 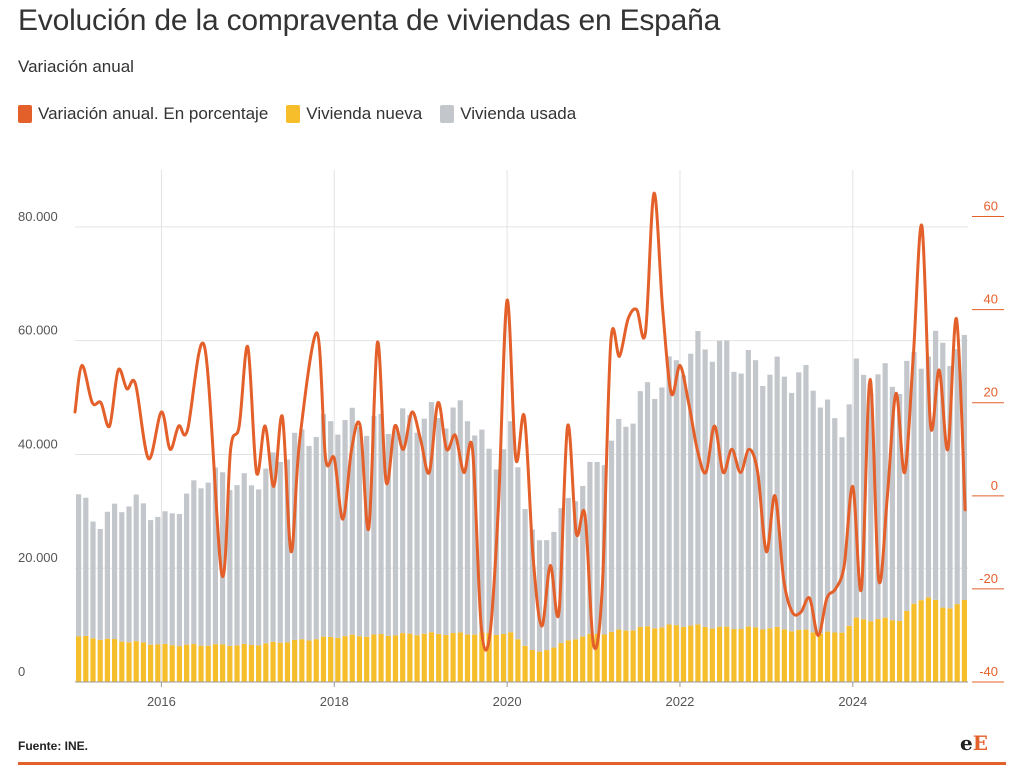 What do you see at coordinates (447, 114) in the screenshot?
I see `legend-swatch-vivienda-usada` at bounding box center [447, 114].